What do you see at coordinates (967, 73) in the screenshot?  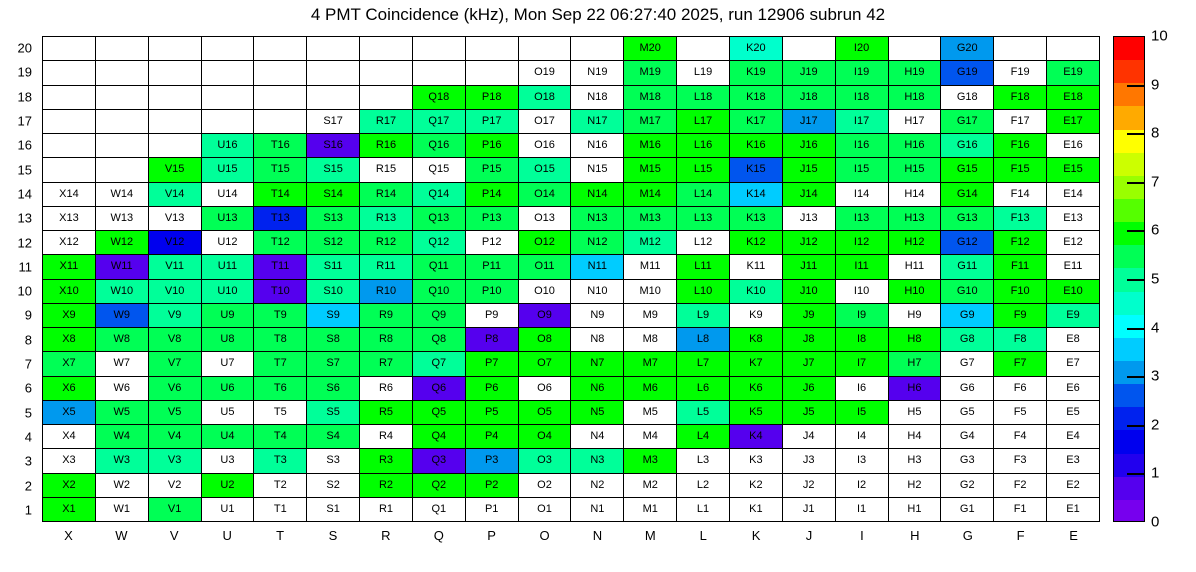 I see `heatmap-cell-g19: G19` at bounding box center [967, 73].